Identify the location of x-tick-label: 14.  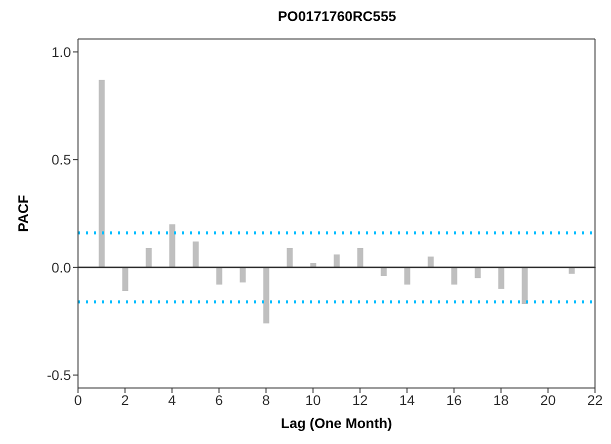
(407, 400).